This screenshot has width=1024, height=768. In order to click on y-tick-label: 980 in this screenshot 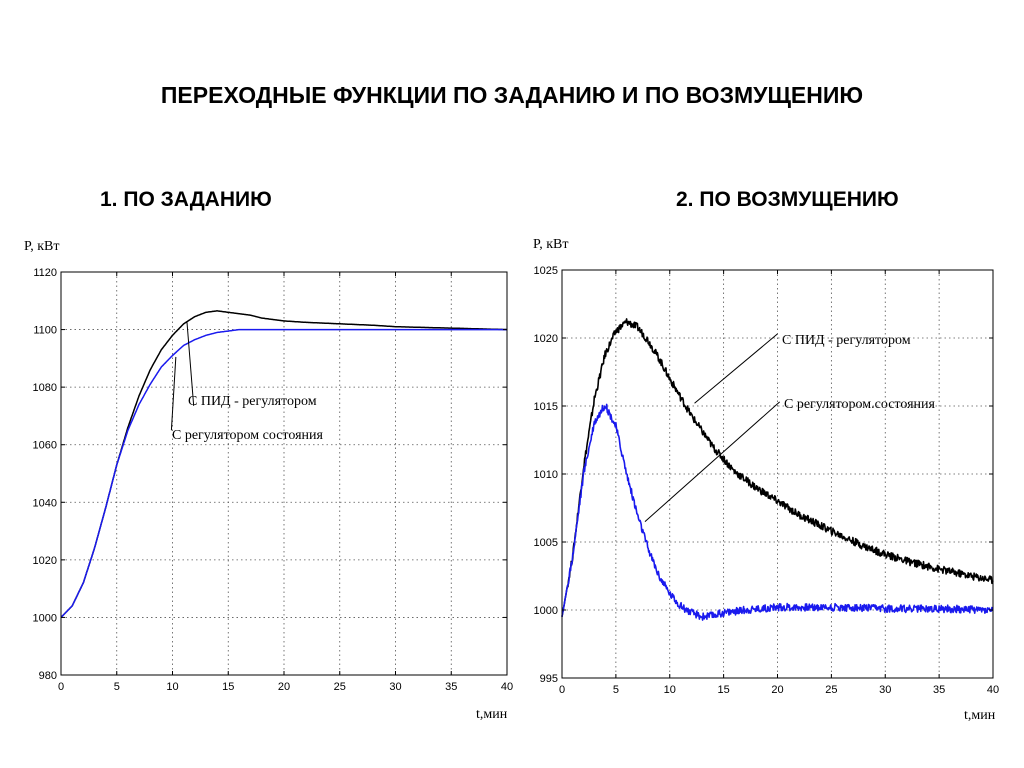, I will do `click(48, 676)`.